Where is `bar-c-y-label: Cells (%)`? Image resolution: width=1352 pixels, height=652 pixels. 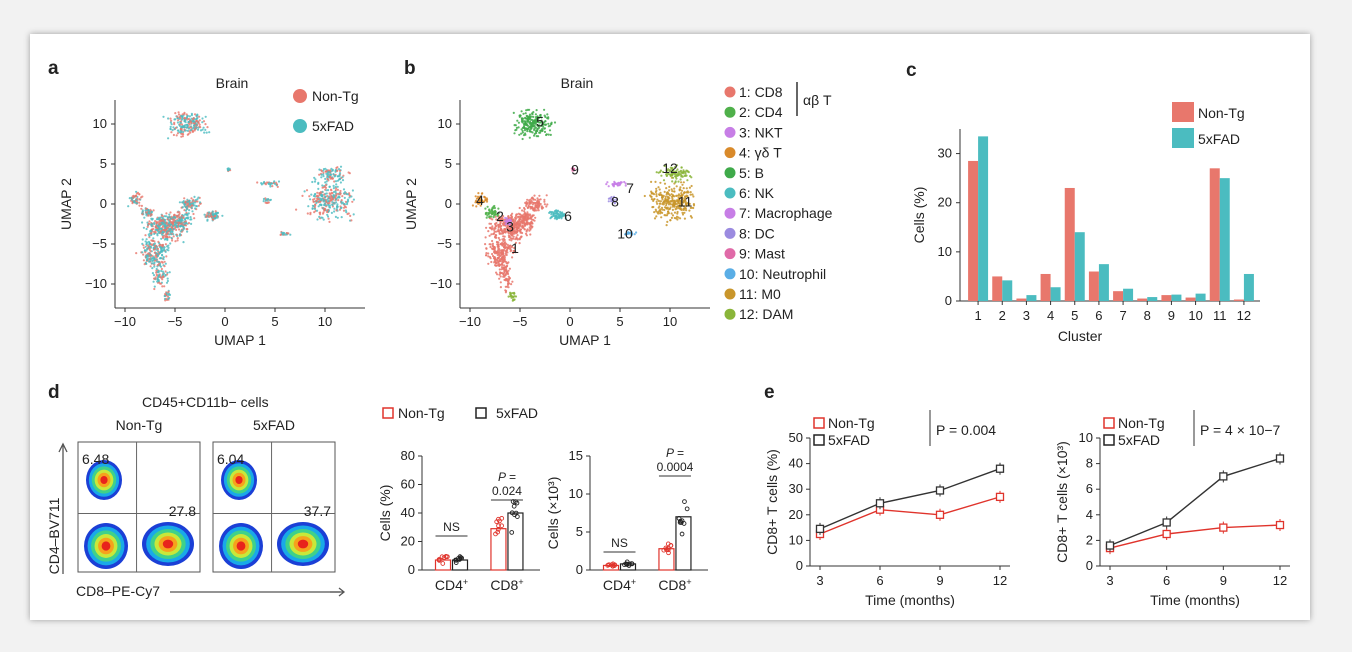 bar-c-y-label: Cells (%) is located at coordinates (919, 215).